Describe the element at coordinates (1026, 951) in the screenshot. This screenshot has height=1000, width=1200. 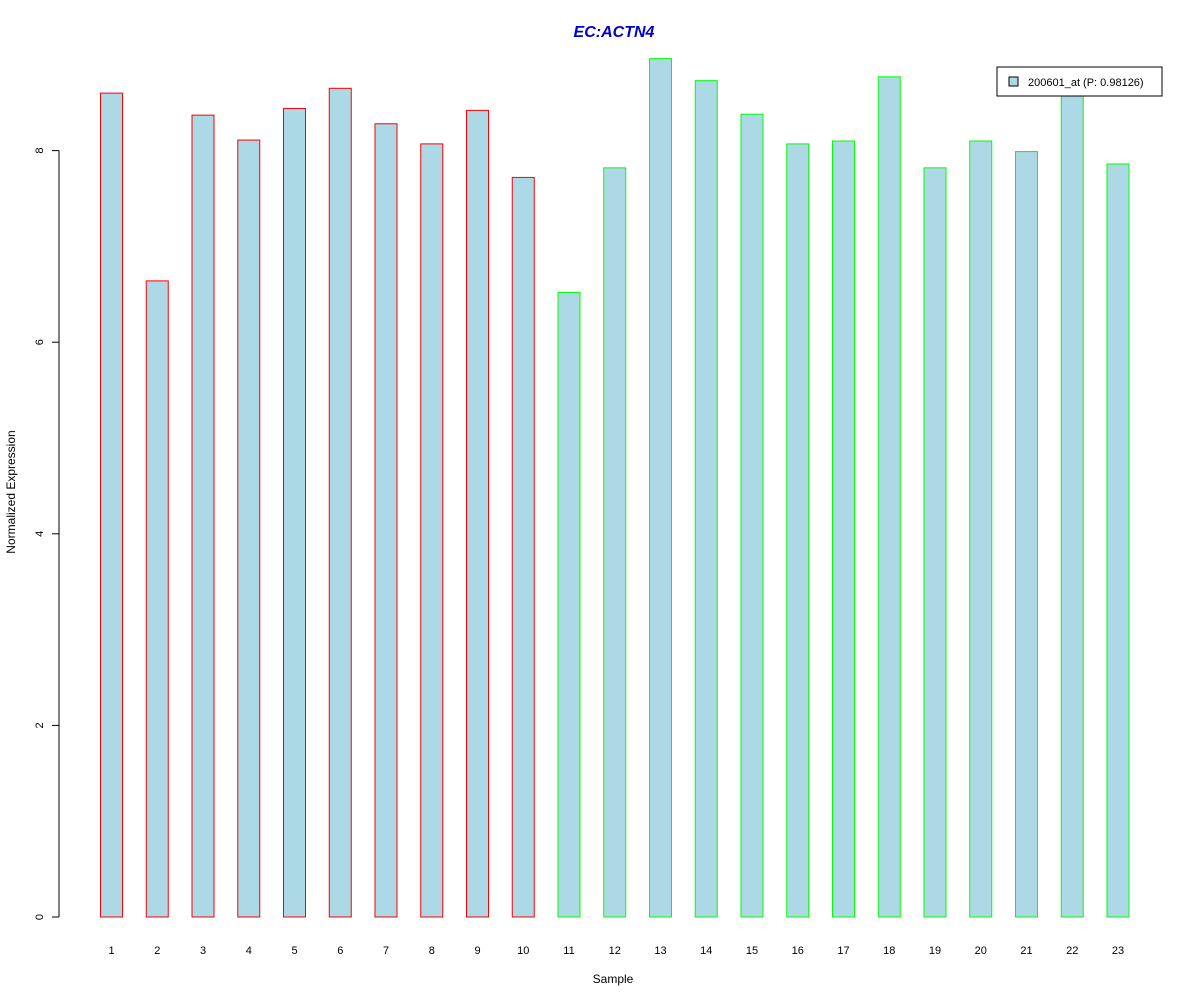
I see `x-tick-label: 21` at that location.